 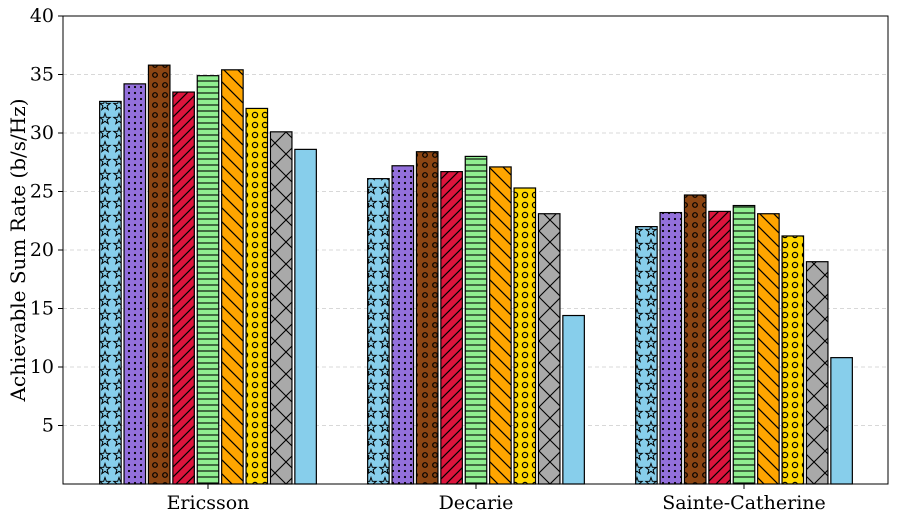 What do you see at coordinates (42, 250) in the screenshot?
I see `y-tick-label: 20` at bounding box center [42, 250].